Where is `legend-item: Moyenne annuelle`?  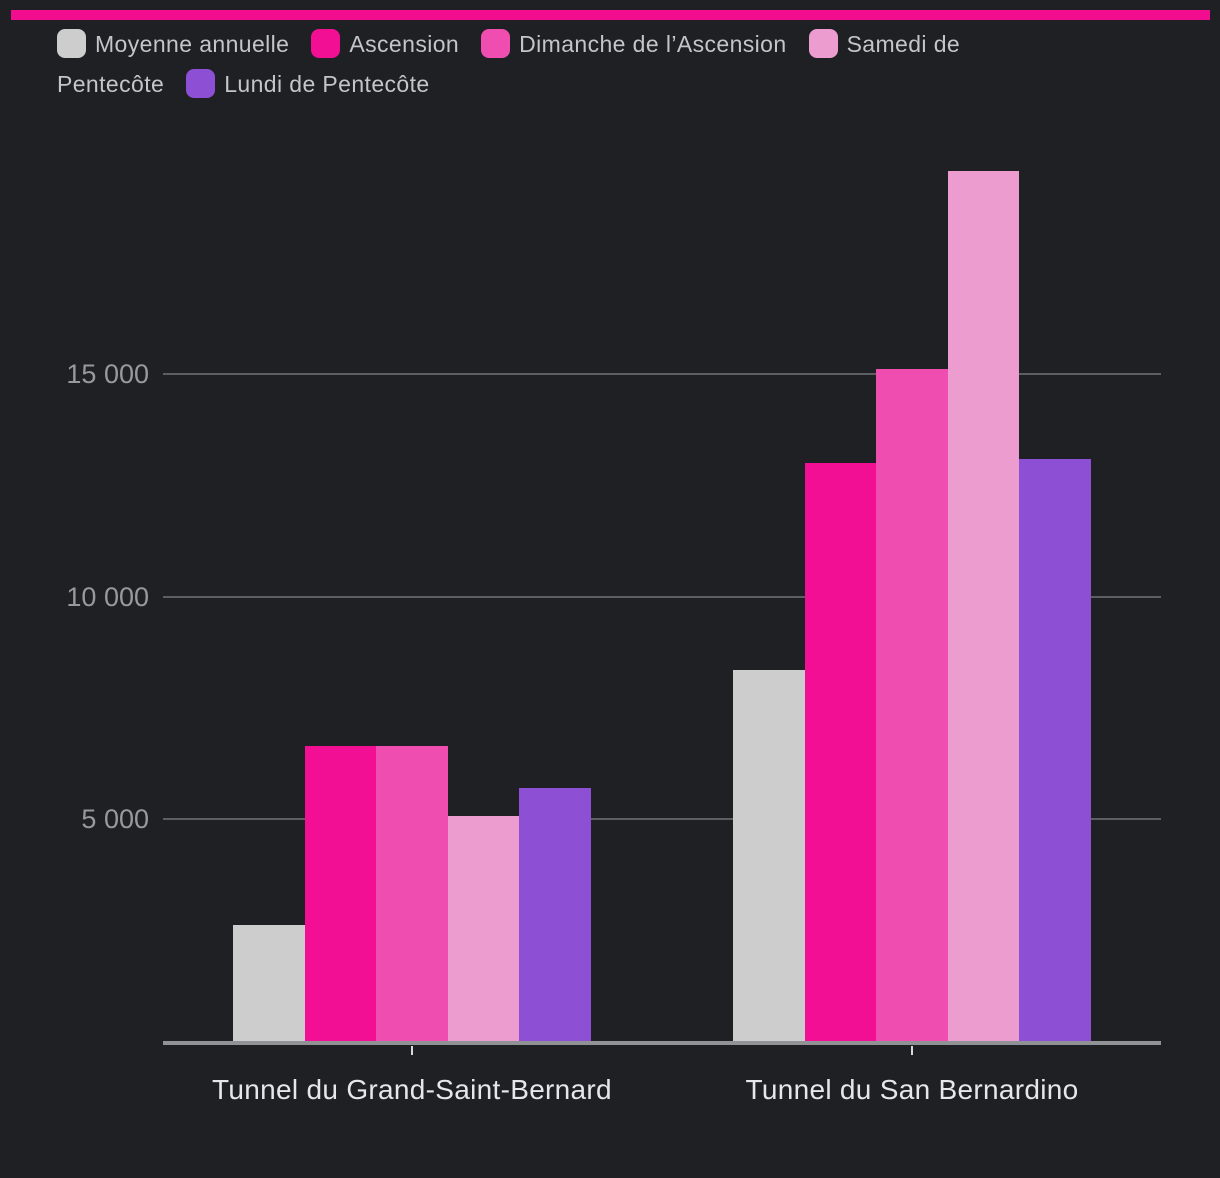 legend-item: Moyenne annuelle is located at coordinates (173, 44).